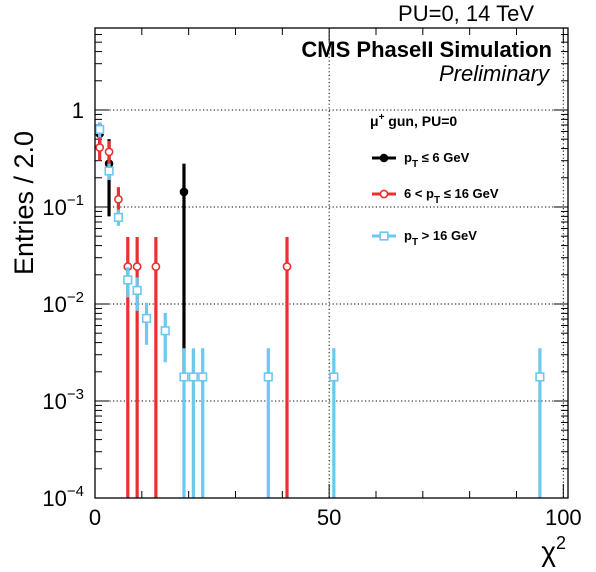 The width and height of the screenshot is (596, 572). I want to click on y-tick-label-exp: −1, so click(75, 200).